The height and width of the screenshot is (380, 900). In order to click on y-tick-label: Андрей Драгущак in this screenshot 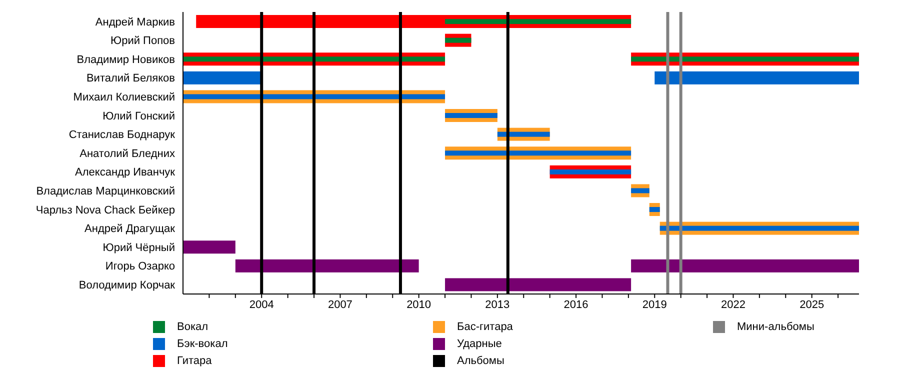, I will do `click(130, 229)`.